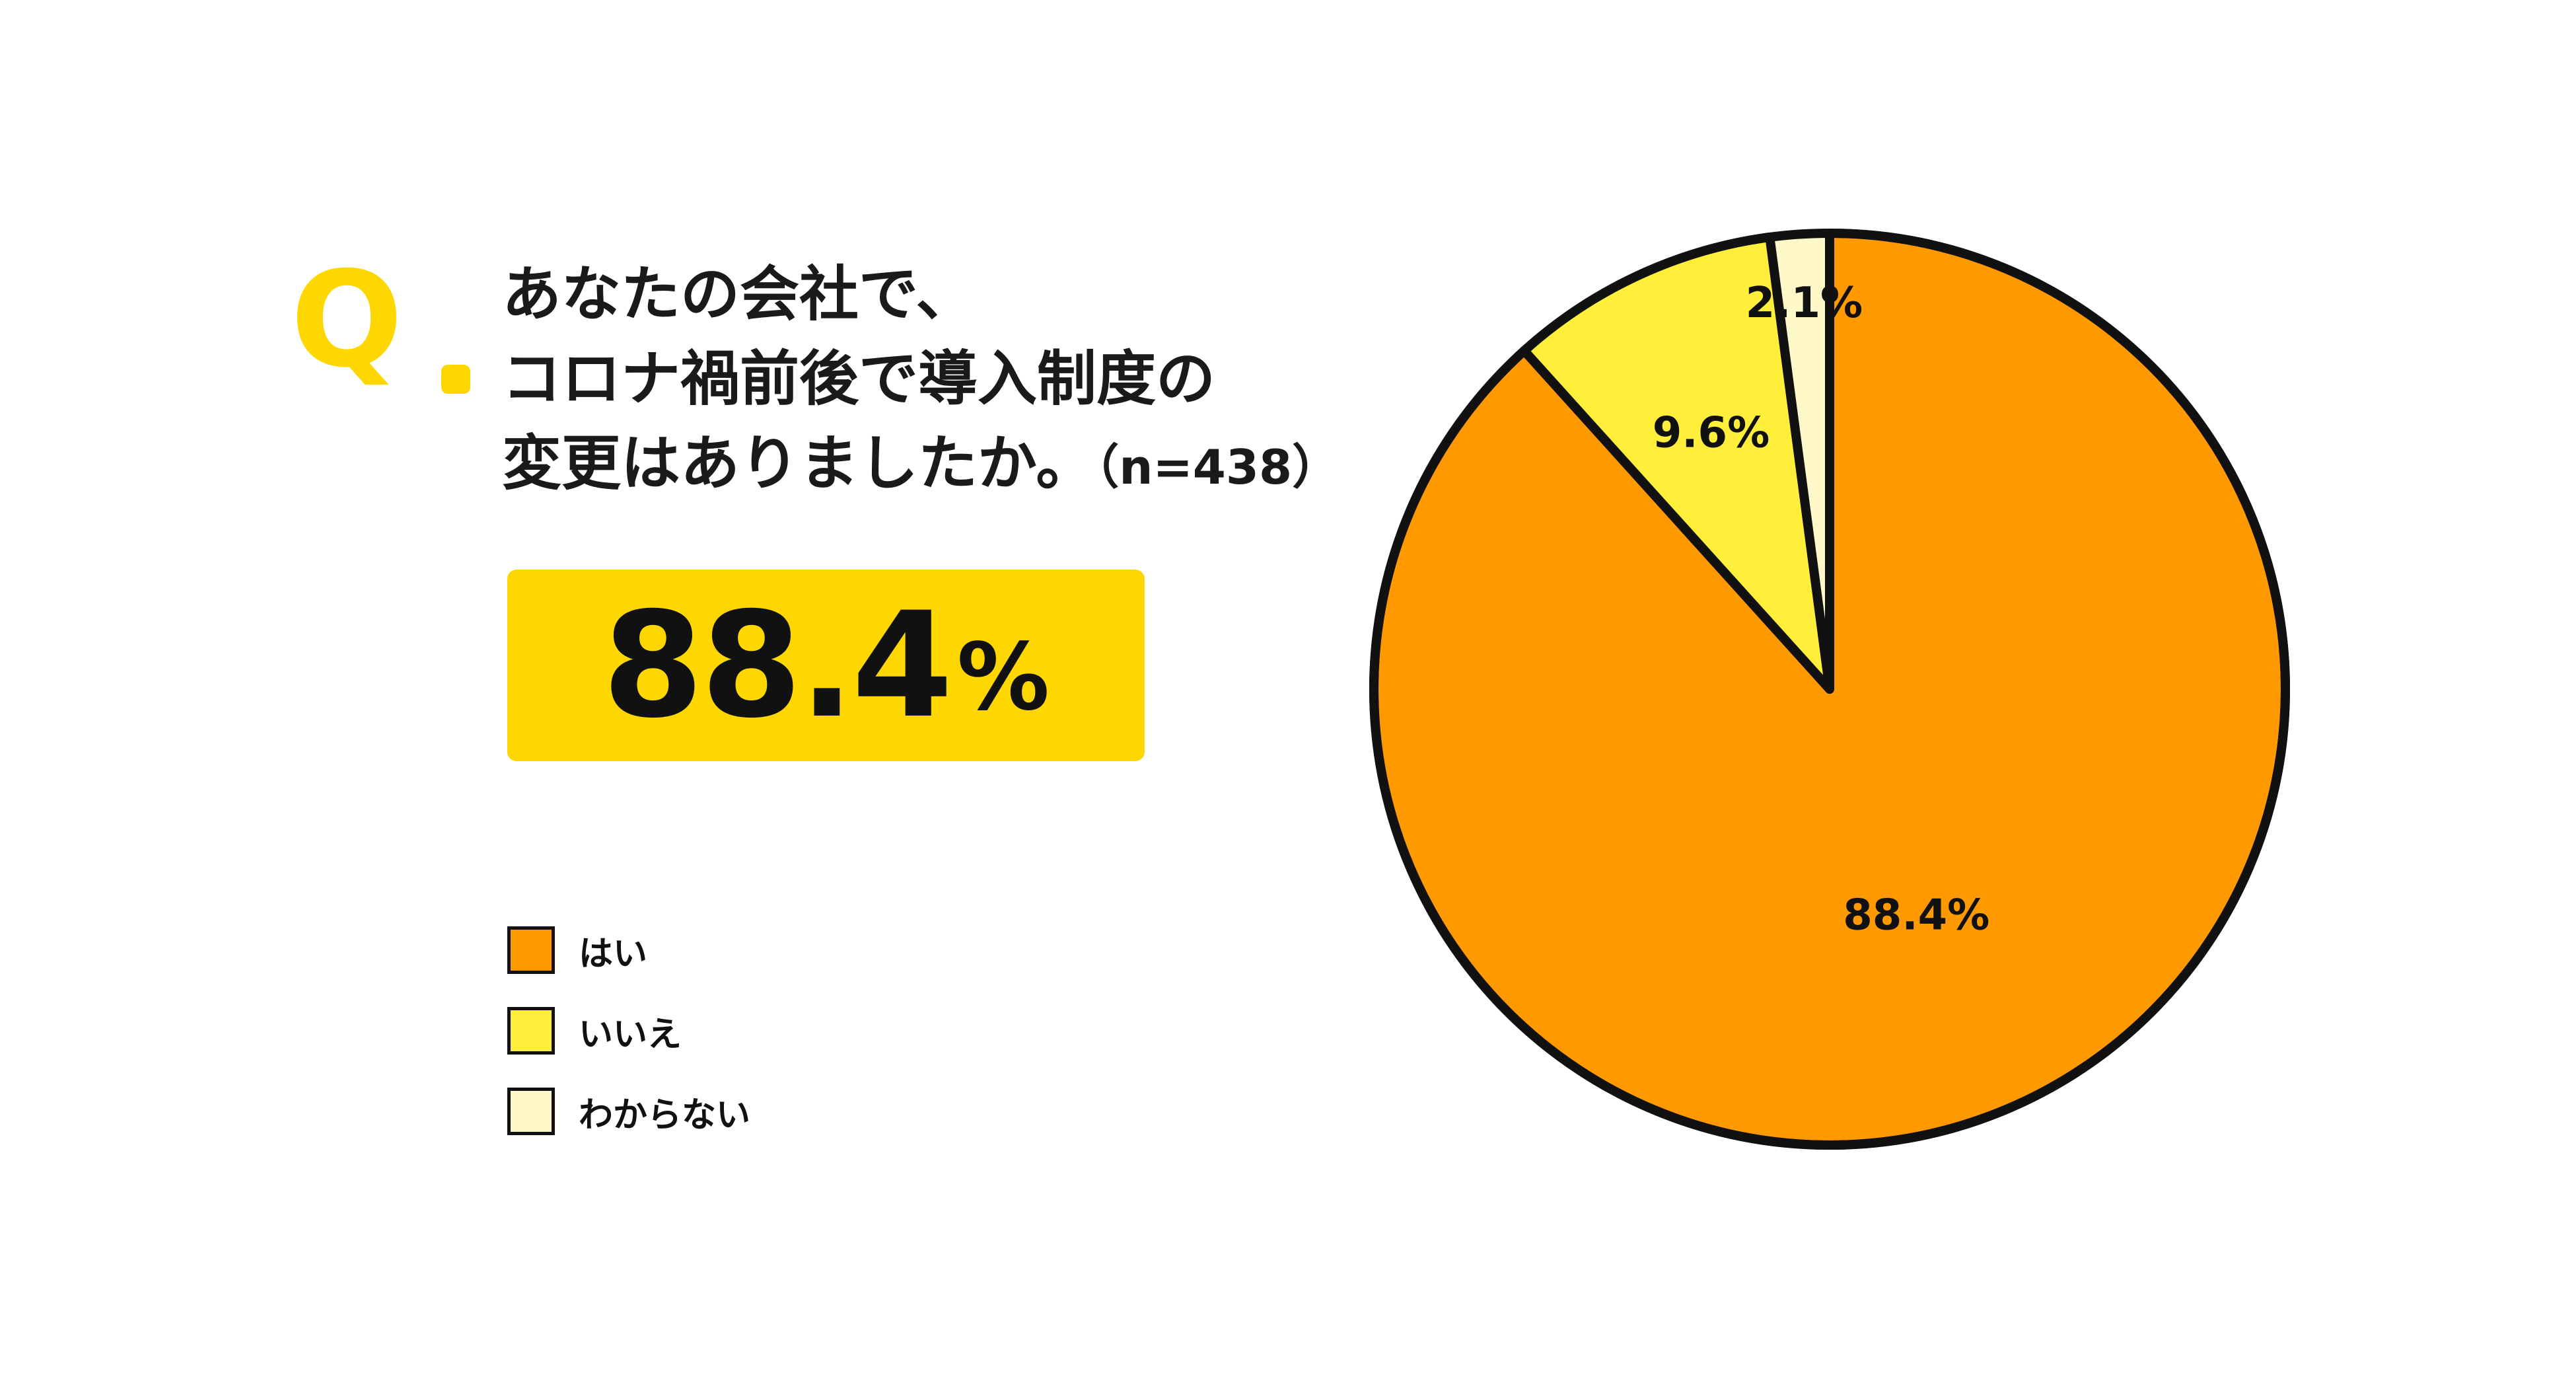 The height and width of the screenshot is (1375, 2576). What do you see at coordinates (859, 379) in the screenshot?
I see `question-line-2: コロナ禍前後で導入制度の` at bounding box center [859, 379].